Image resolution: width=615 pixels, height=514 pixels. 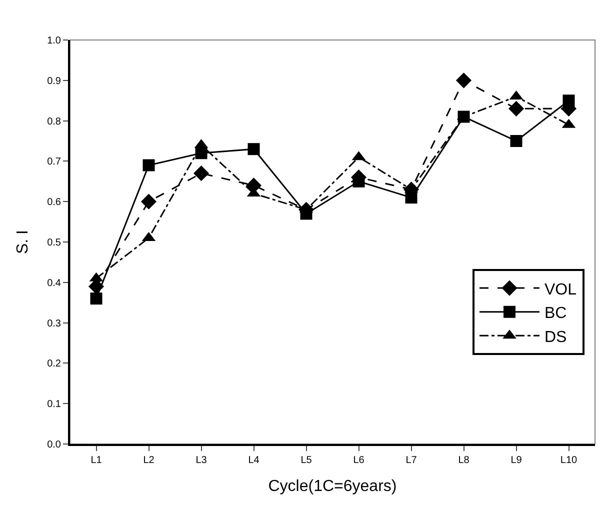 I want to click on legend-label: VOL, so click(x=560, y=289).